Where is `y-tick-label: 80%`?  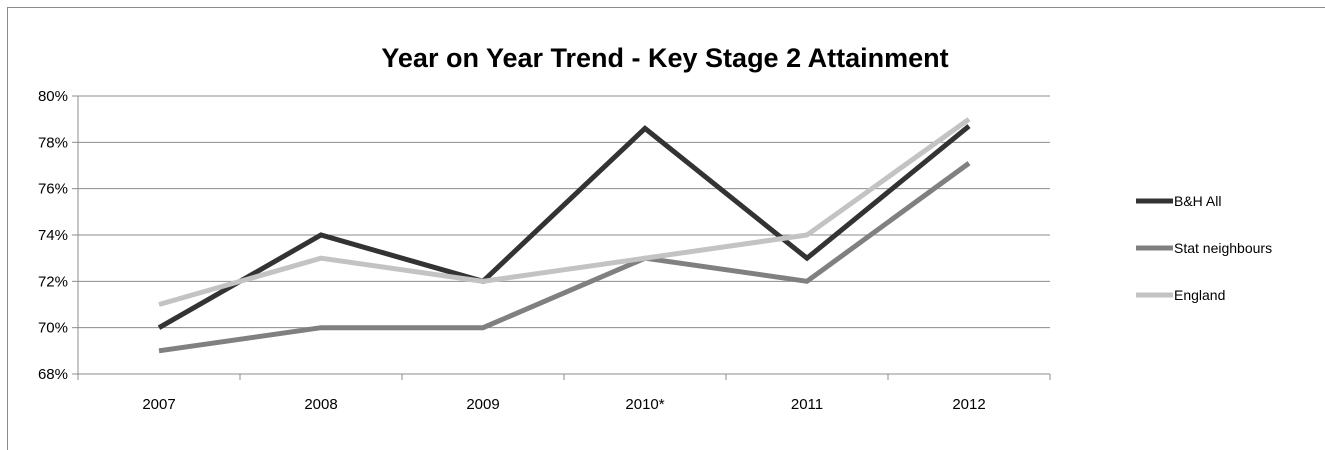 y-tick-label: 80% is located at coordinates (53, 96).